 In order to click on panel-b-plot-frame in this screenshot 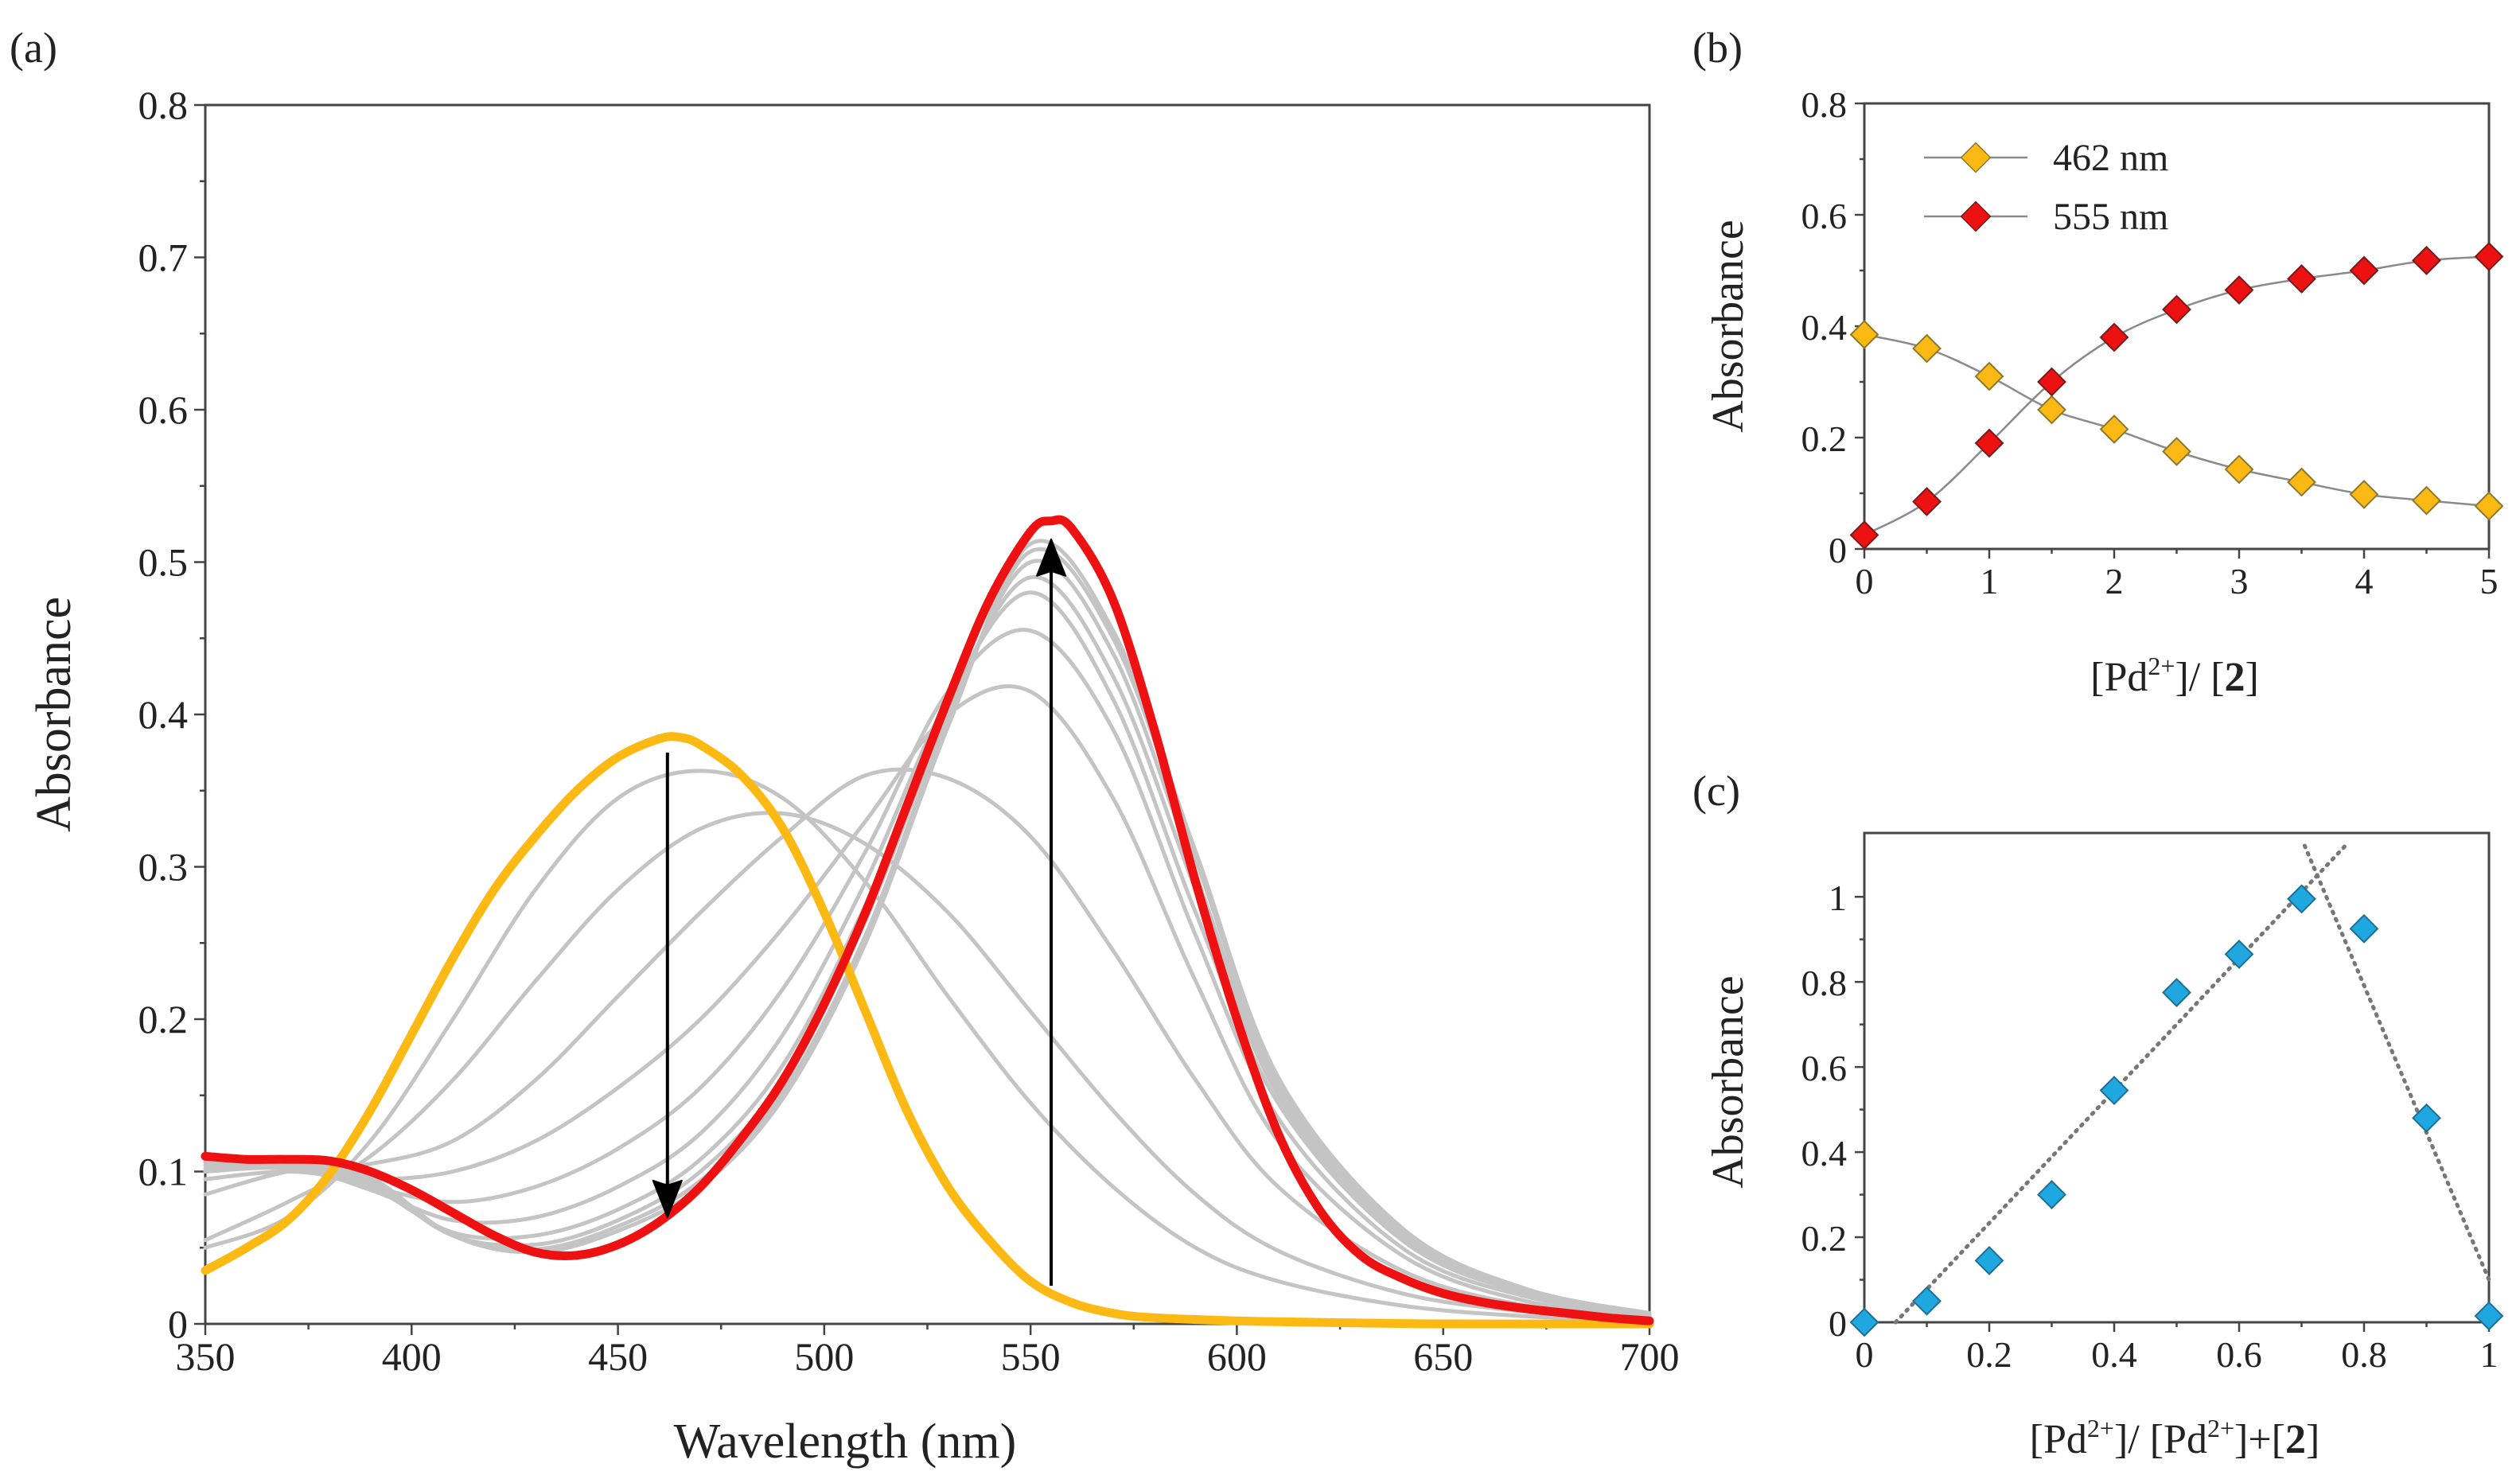, I will do `click(2177, 326)`.